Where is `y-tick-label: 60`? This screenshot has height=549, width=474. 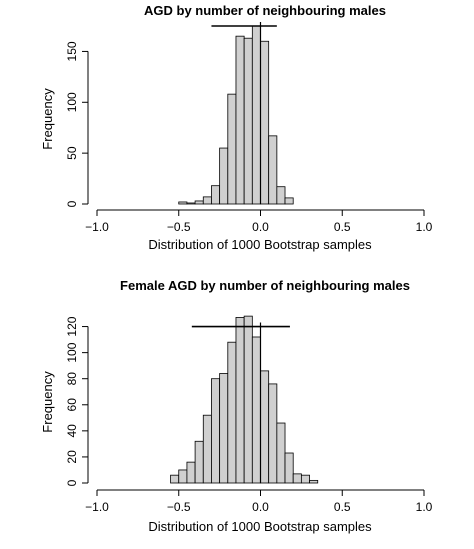 y-tick-label: 60 is located at coordinates (72, 405).